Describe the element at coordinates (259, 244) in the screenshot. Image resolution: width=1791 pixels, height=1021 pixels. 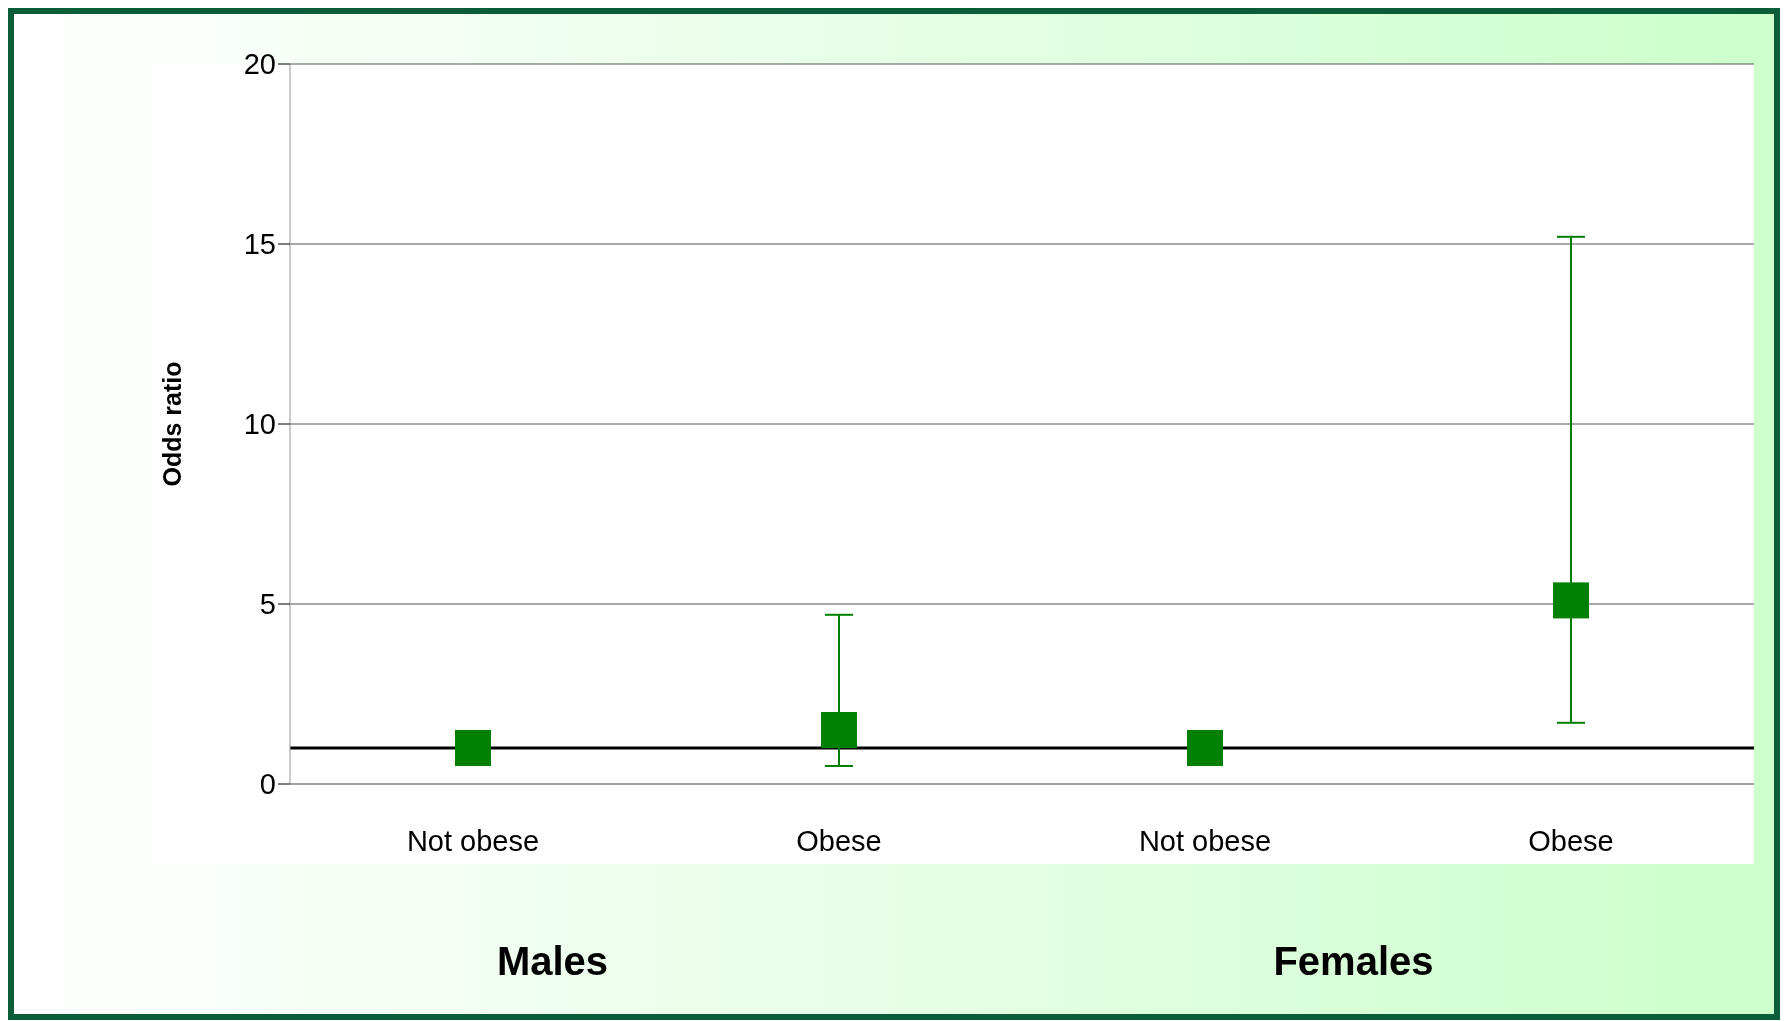
I see `y-tick-label: 15` at that location.